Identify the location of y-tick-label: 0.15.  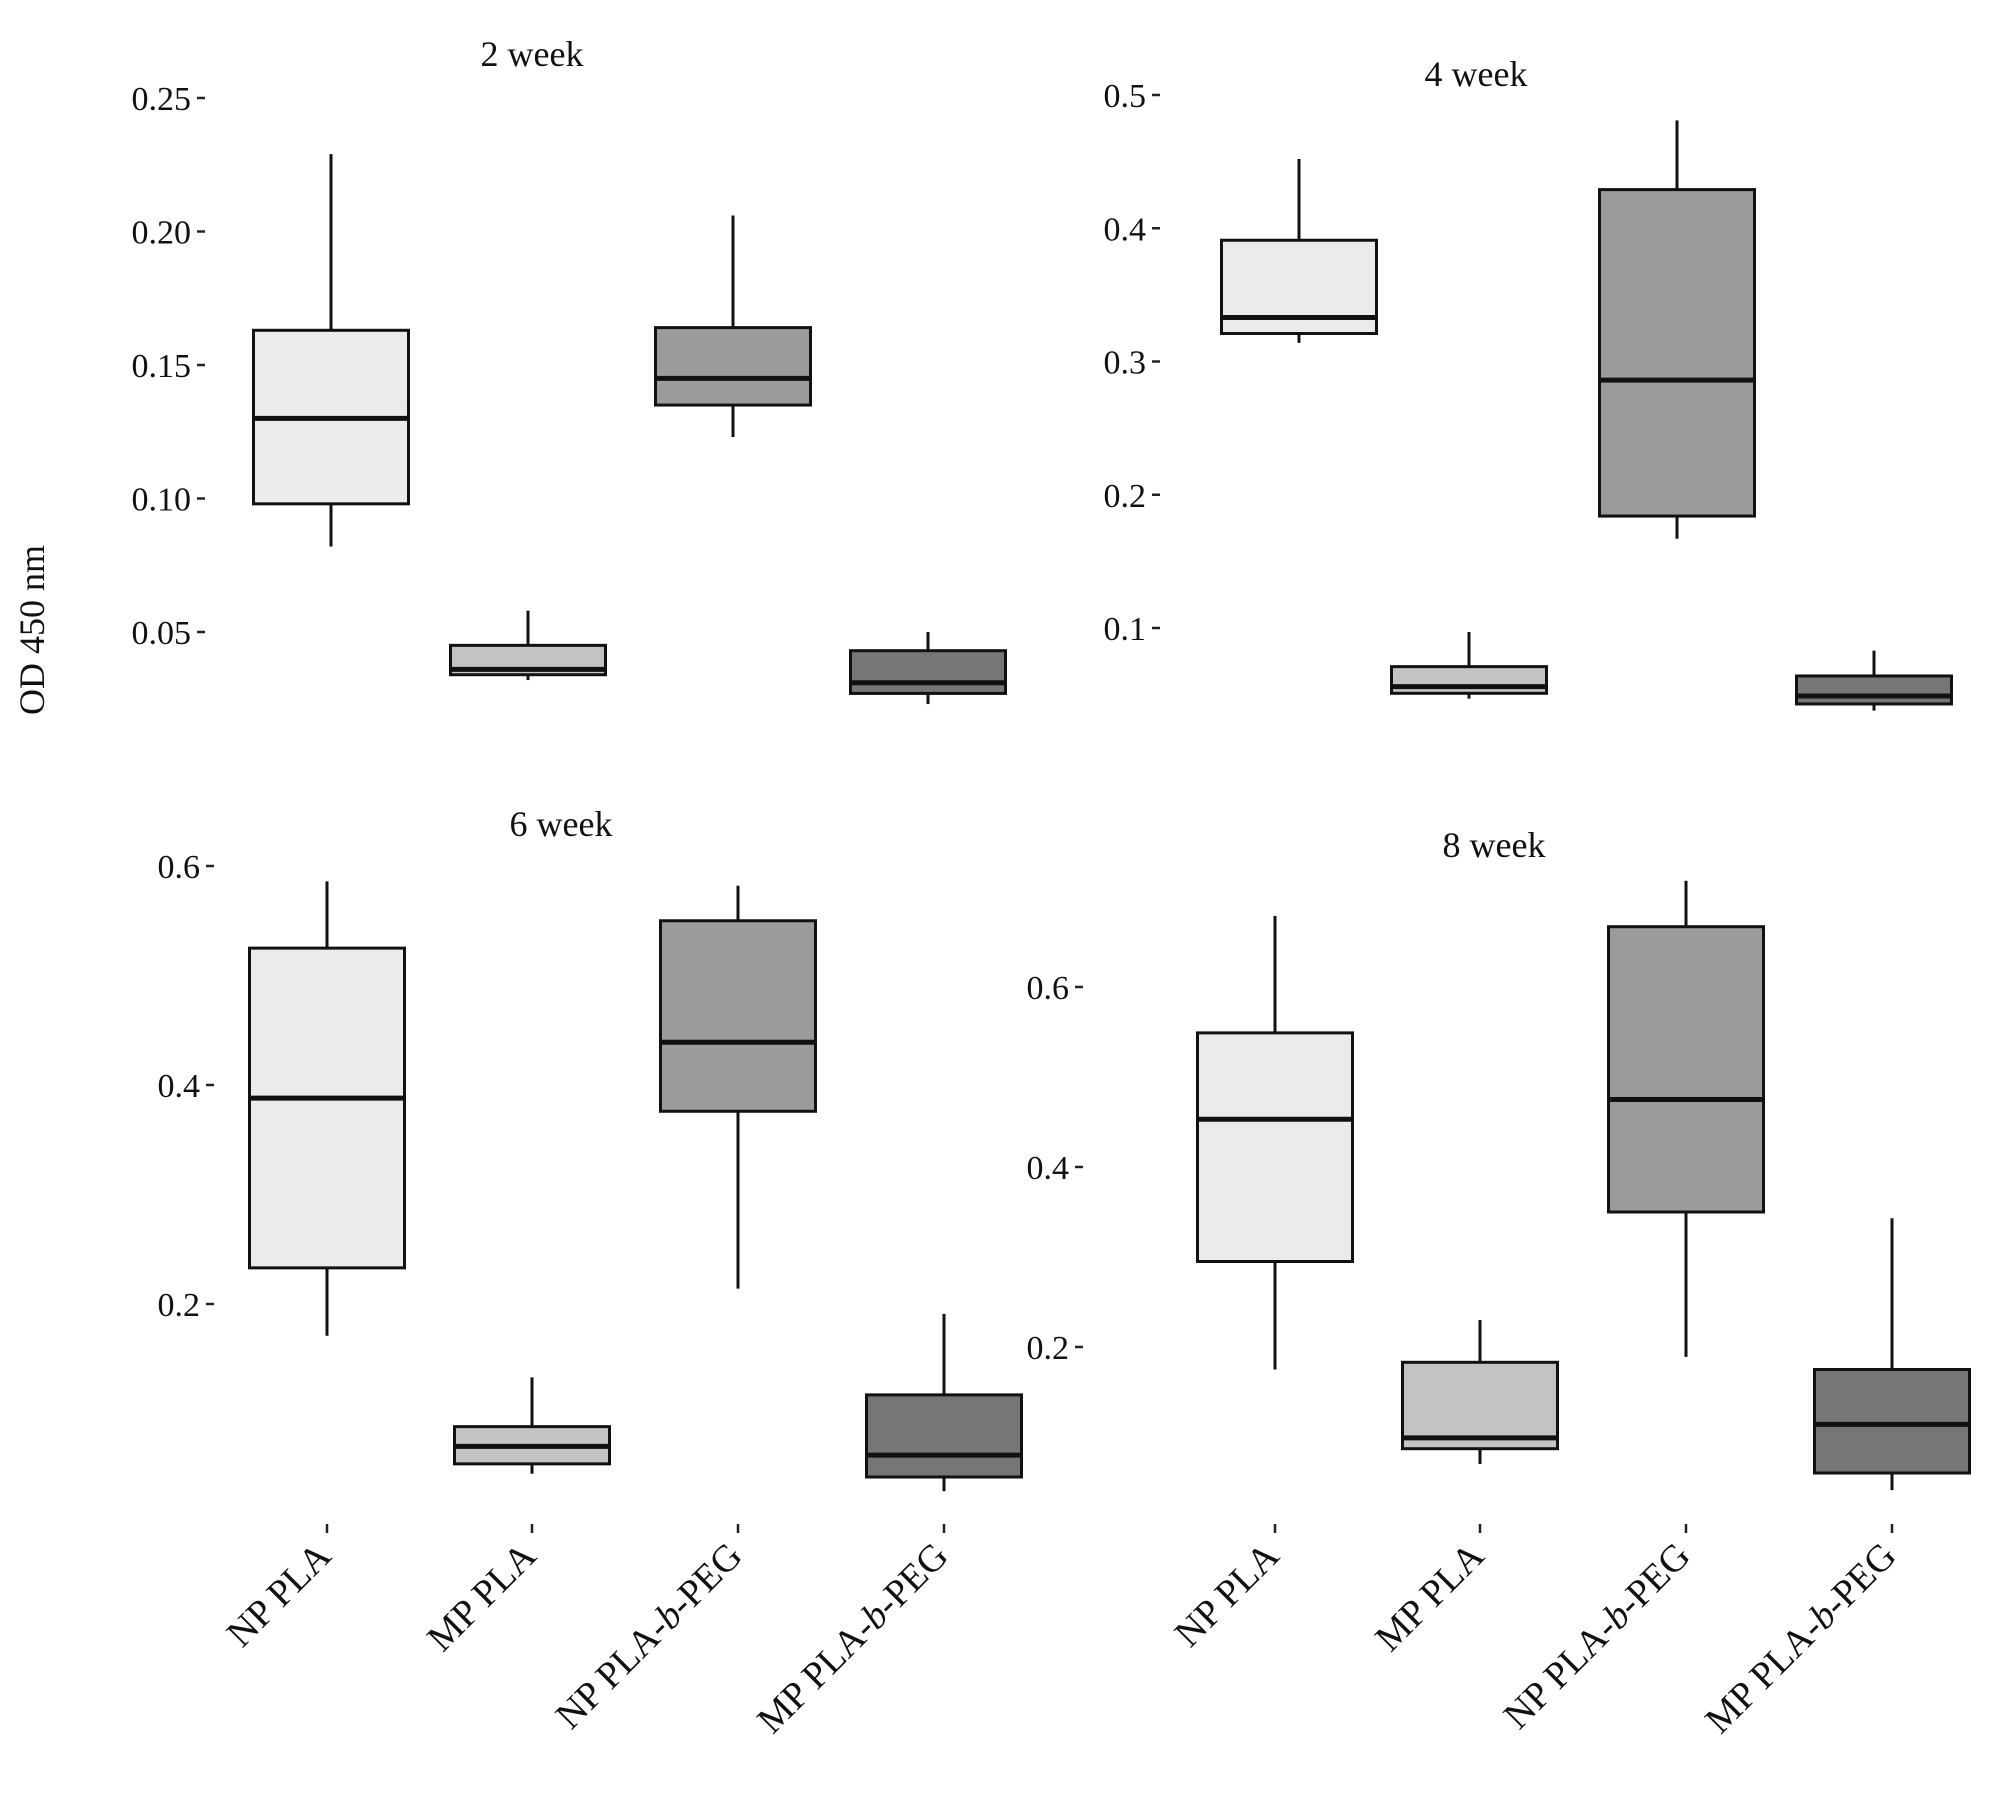
(162, 366).